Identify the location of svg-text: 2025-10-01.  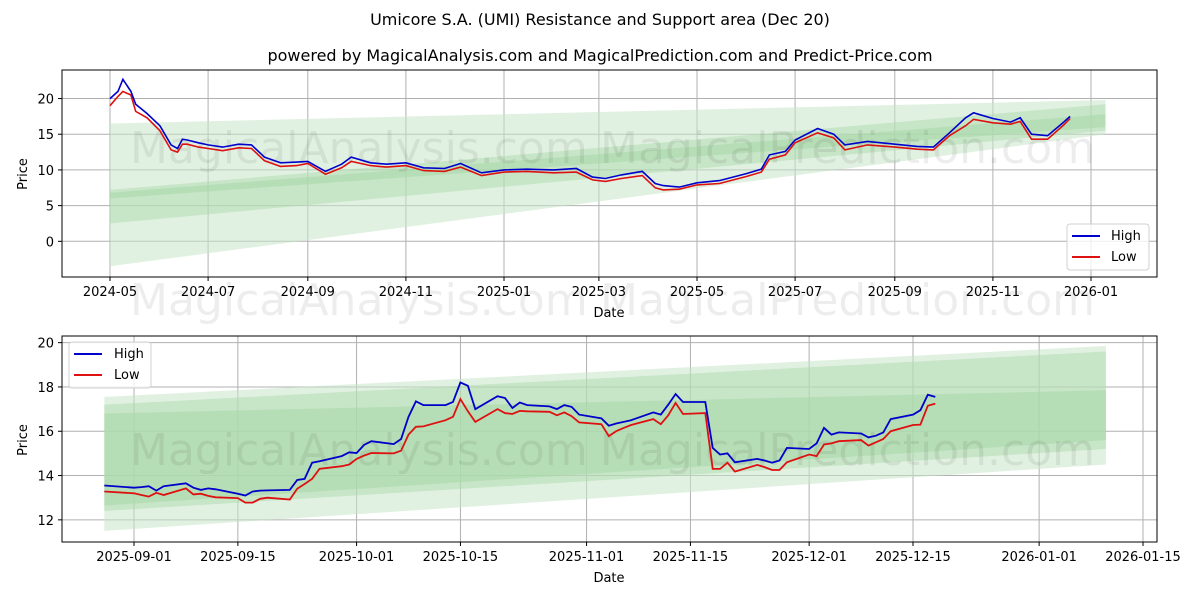
(357, 557).